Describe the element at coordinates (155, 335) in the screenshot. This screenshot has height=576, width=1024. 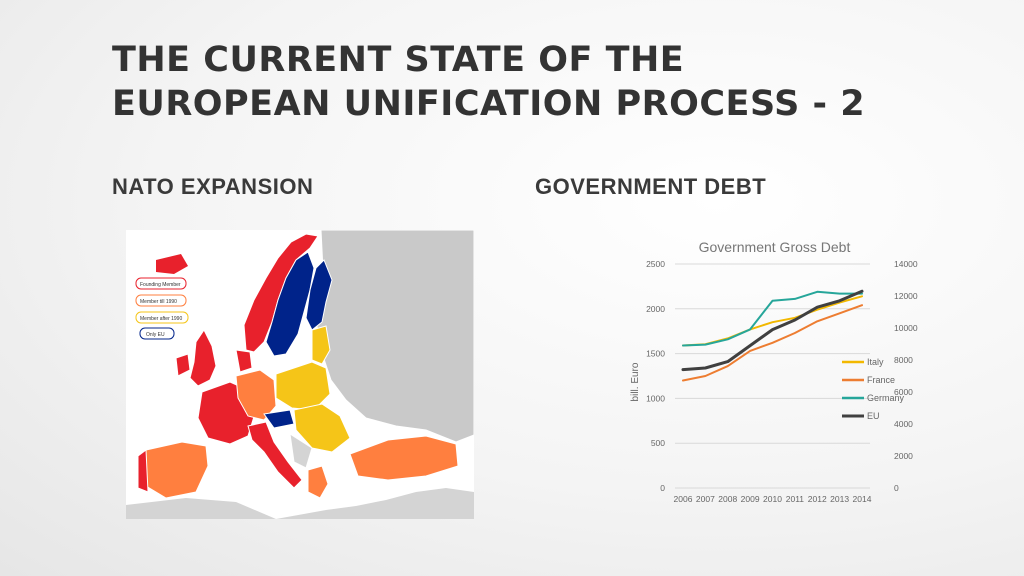
I see `map-legend-only-eu: Only EU` at that location.